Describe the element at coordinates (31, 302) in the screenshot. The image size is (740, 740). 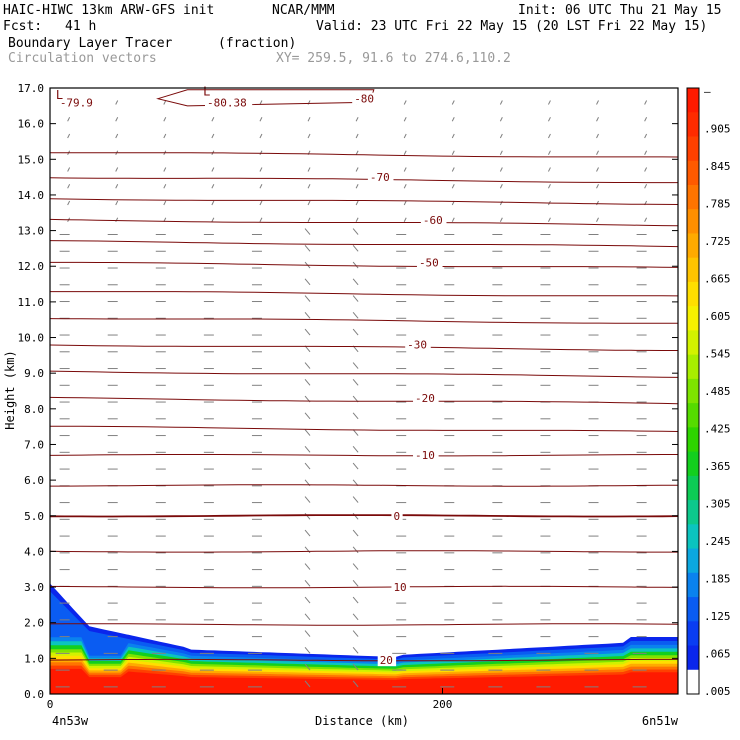
I see `y-tick-label-11: 11.0` at that location.